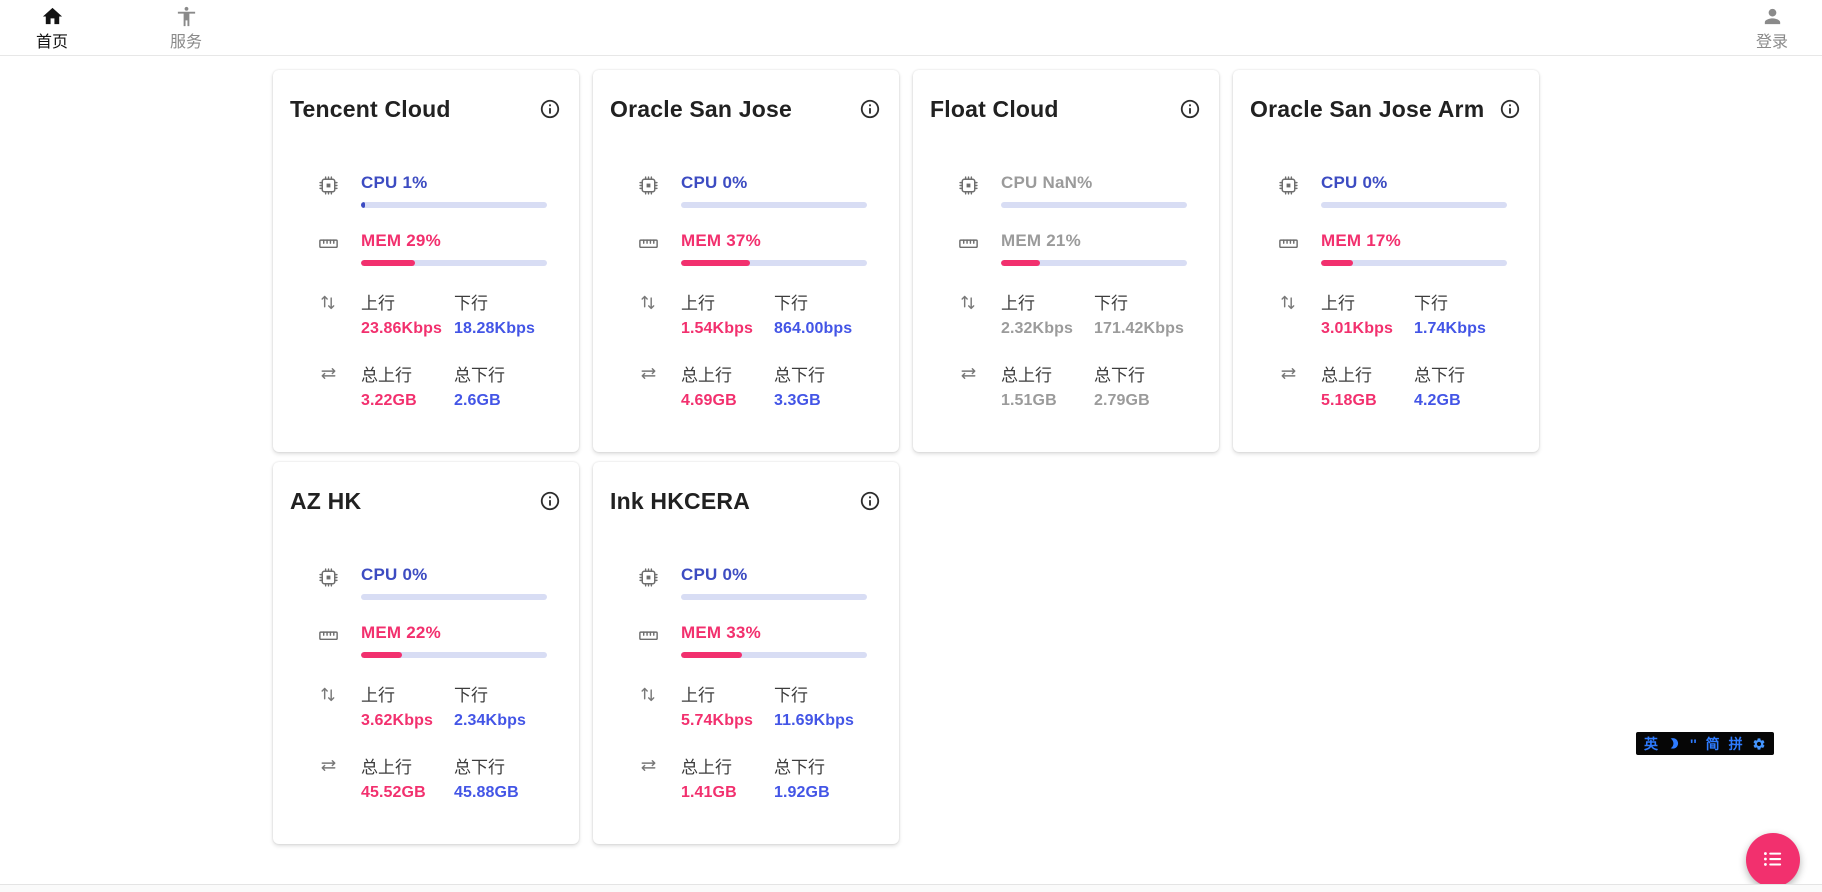  Describe the element at coordinates (701, 109) in the screenshot. I see `server-name: Oracle San Jose` at that location.